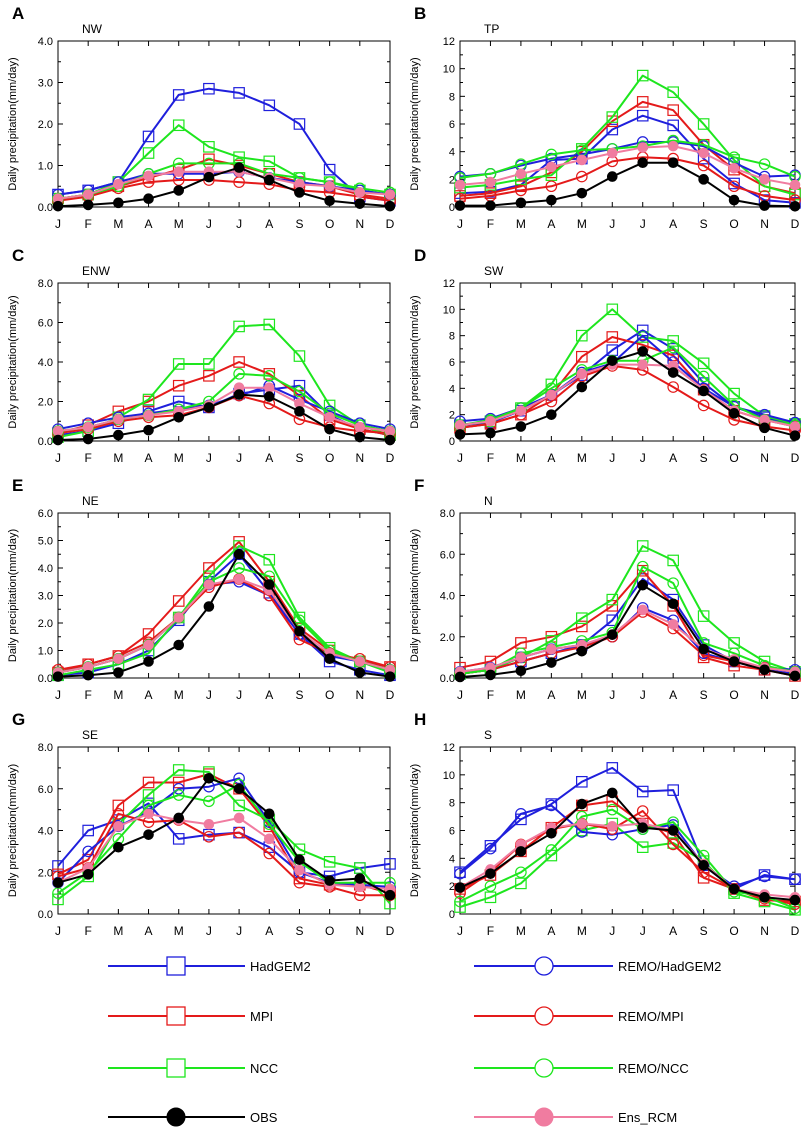 This screenshot has width=809, height=1130. What do you see at coordinates (452, 416) in the screenshot?
I see `y-tick-label: 2` at bounding box center [452, 416].